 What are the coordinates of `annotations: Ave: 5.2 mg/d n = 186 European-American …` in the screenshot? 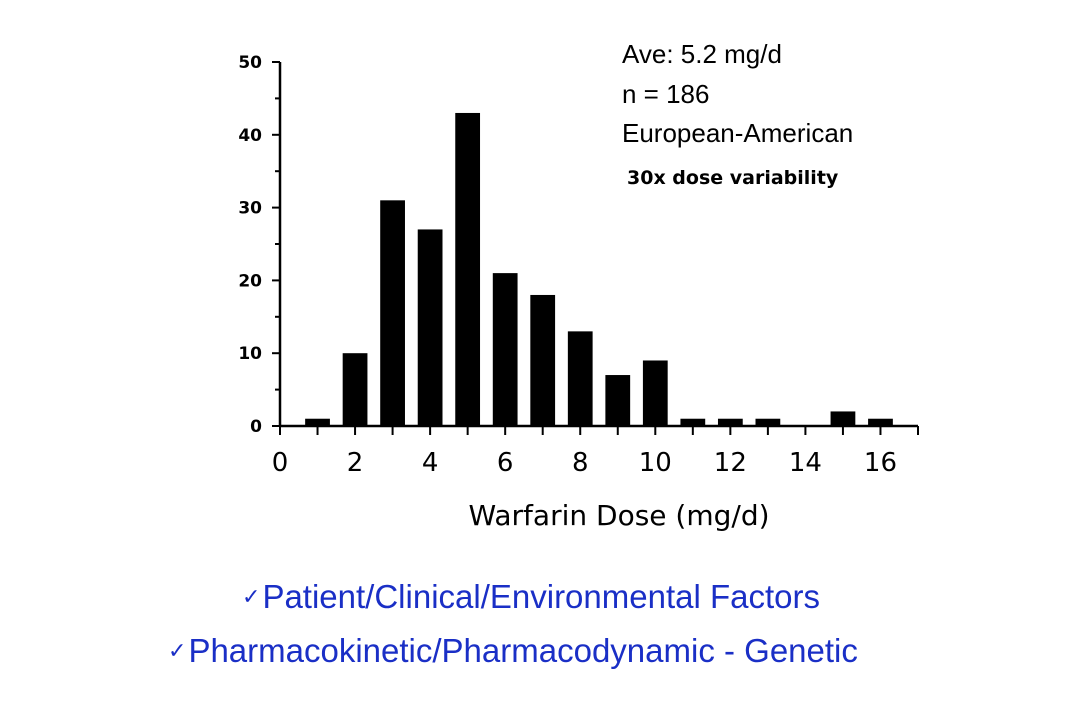 It's located at (737, 114).